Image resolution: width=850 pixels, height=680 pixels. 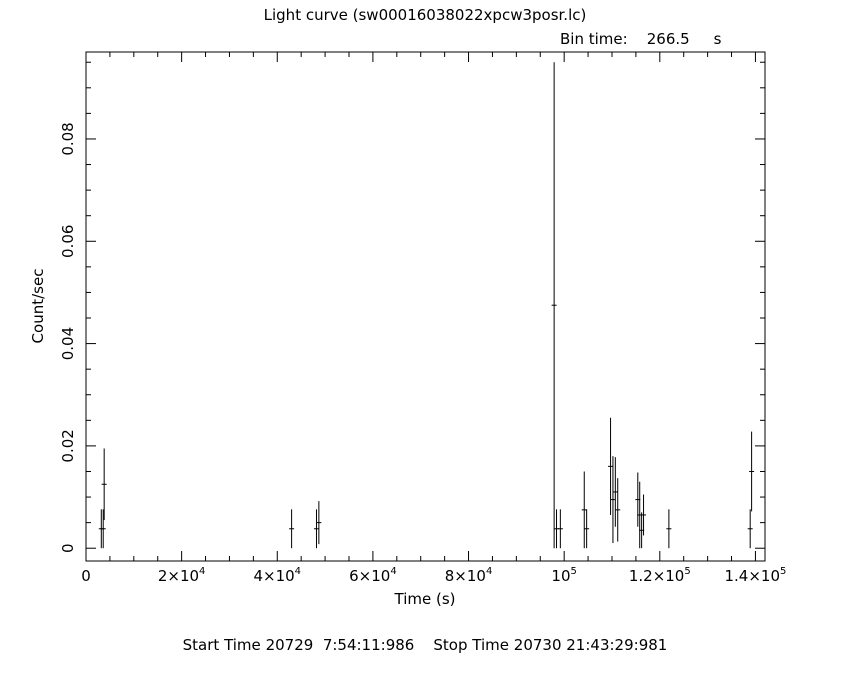 What do you see at coordinates (755, 575) in the screenshot?
I see `x-tick-label: 1.4×105` at bounding box center [755, 575].